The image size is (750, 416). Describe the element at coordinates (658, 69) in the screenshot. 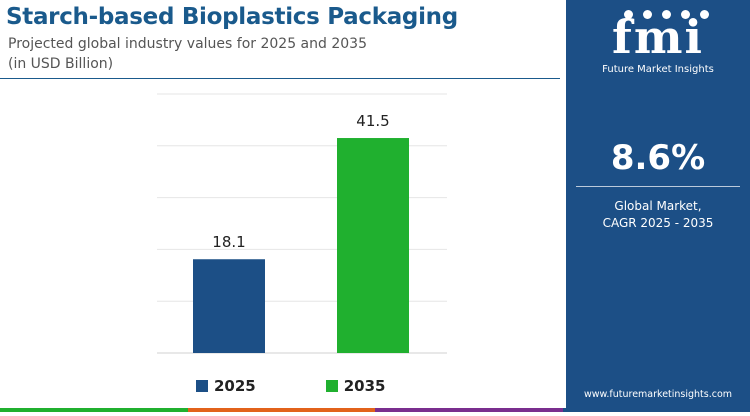

I see `logo-subtext: Future Market Insights` at that location.